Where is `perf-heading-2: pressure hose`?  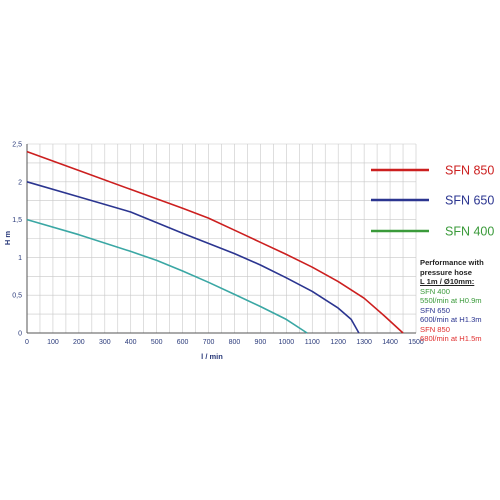 perf-heading-2: pressure hose is located at coordinates (446, 272).